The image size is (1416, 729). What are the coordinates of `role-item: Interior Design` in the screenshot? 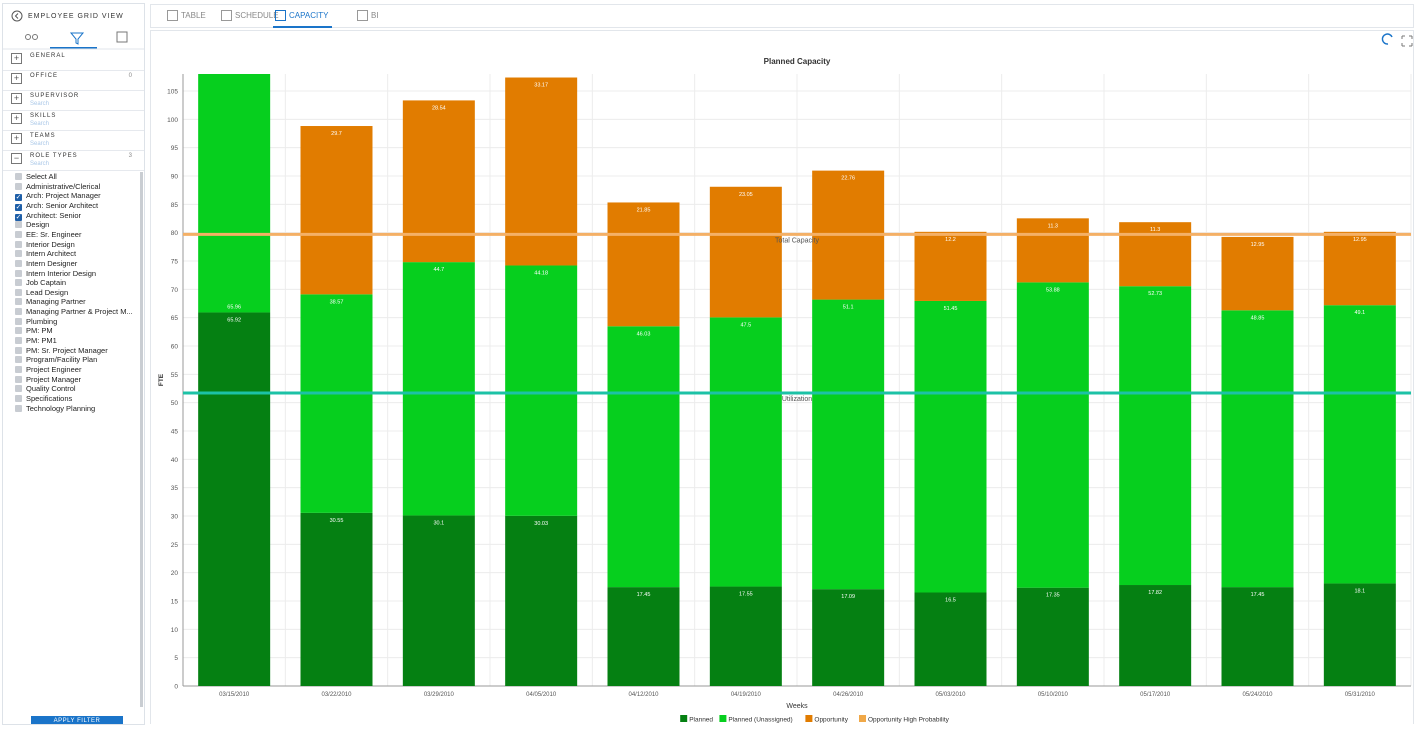 It's located at (45, 244).